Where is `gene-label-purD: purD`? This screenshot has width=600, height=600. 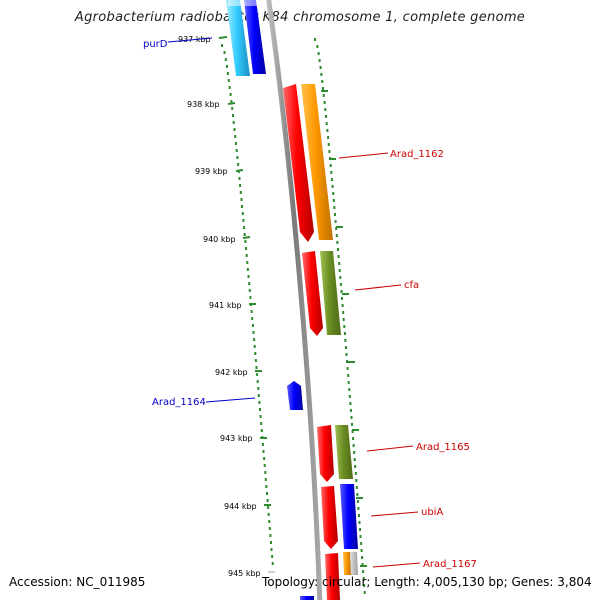 gene-label-purD: purD is located at coordinates (155, 44).